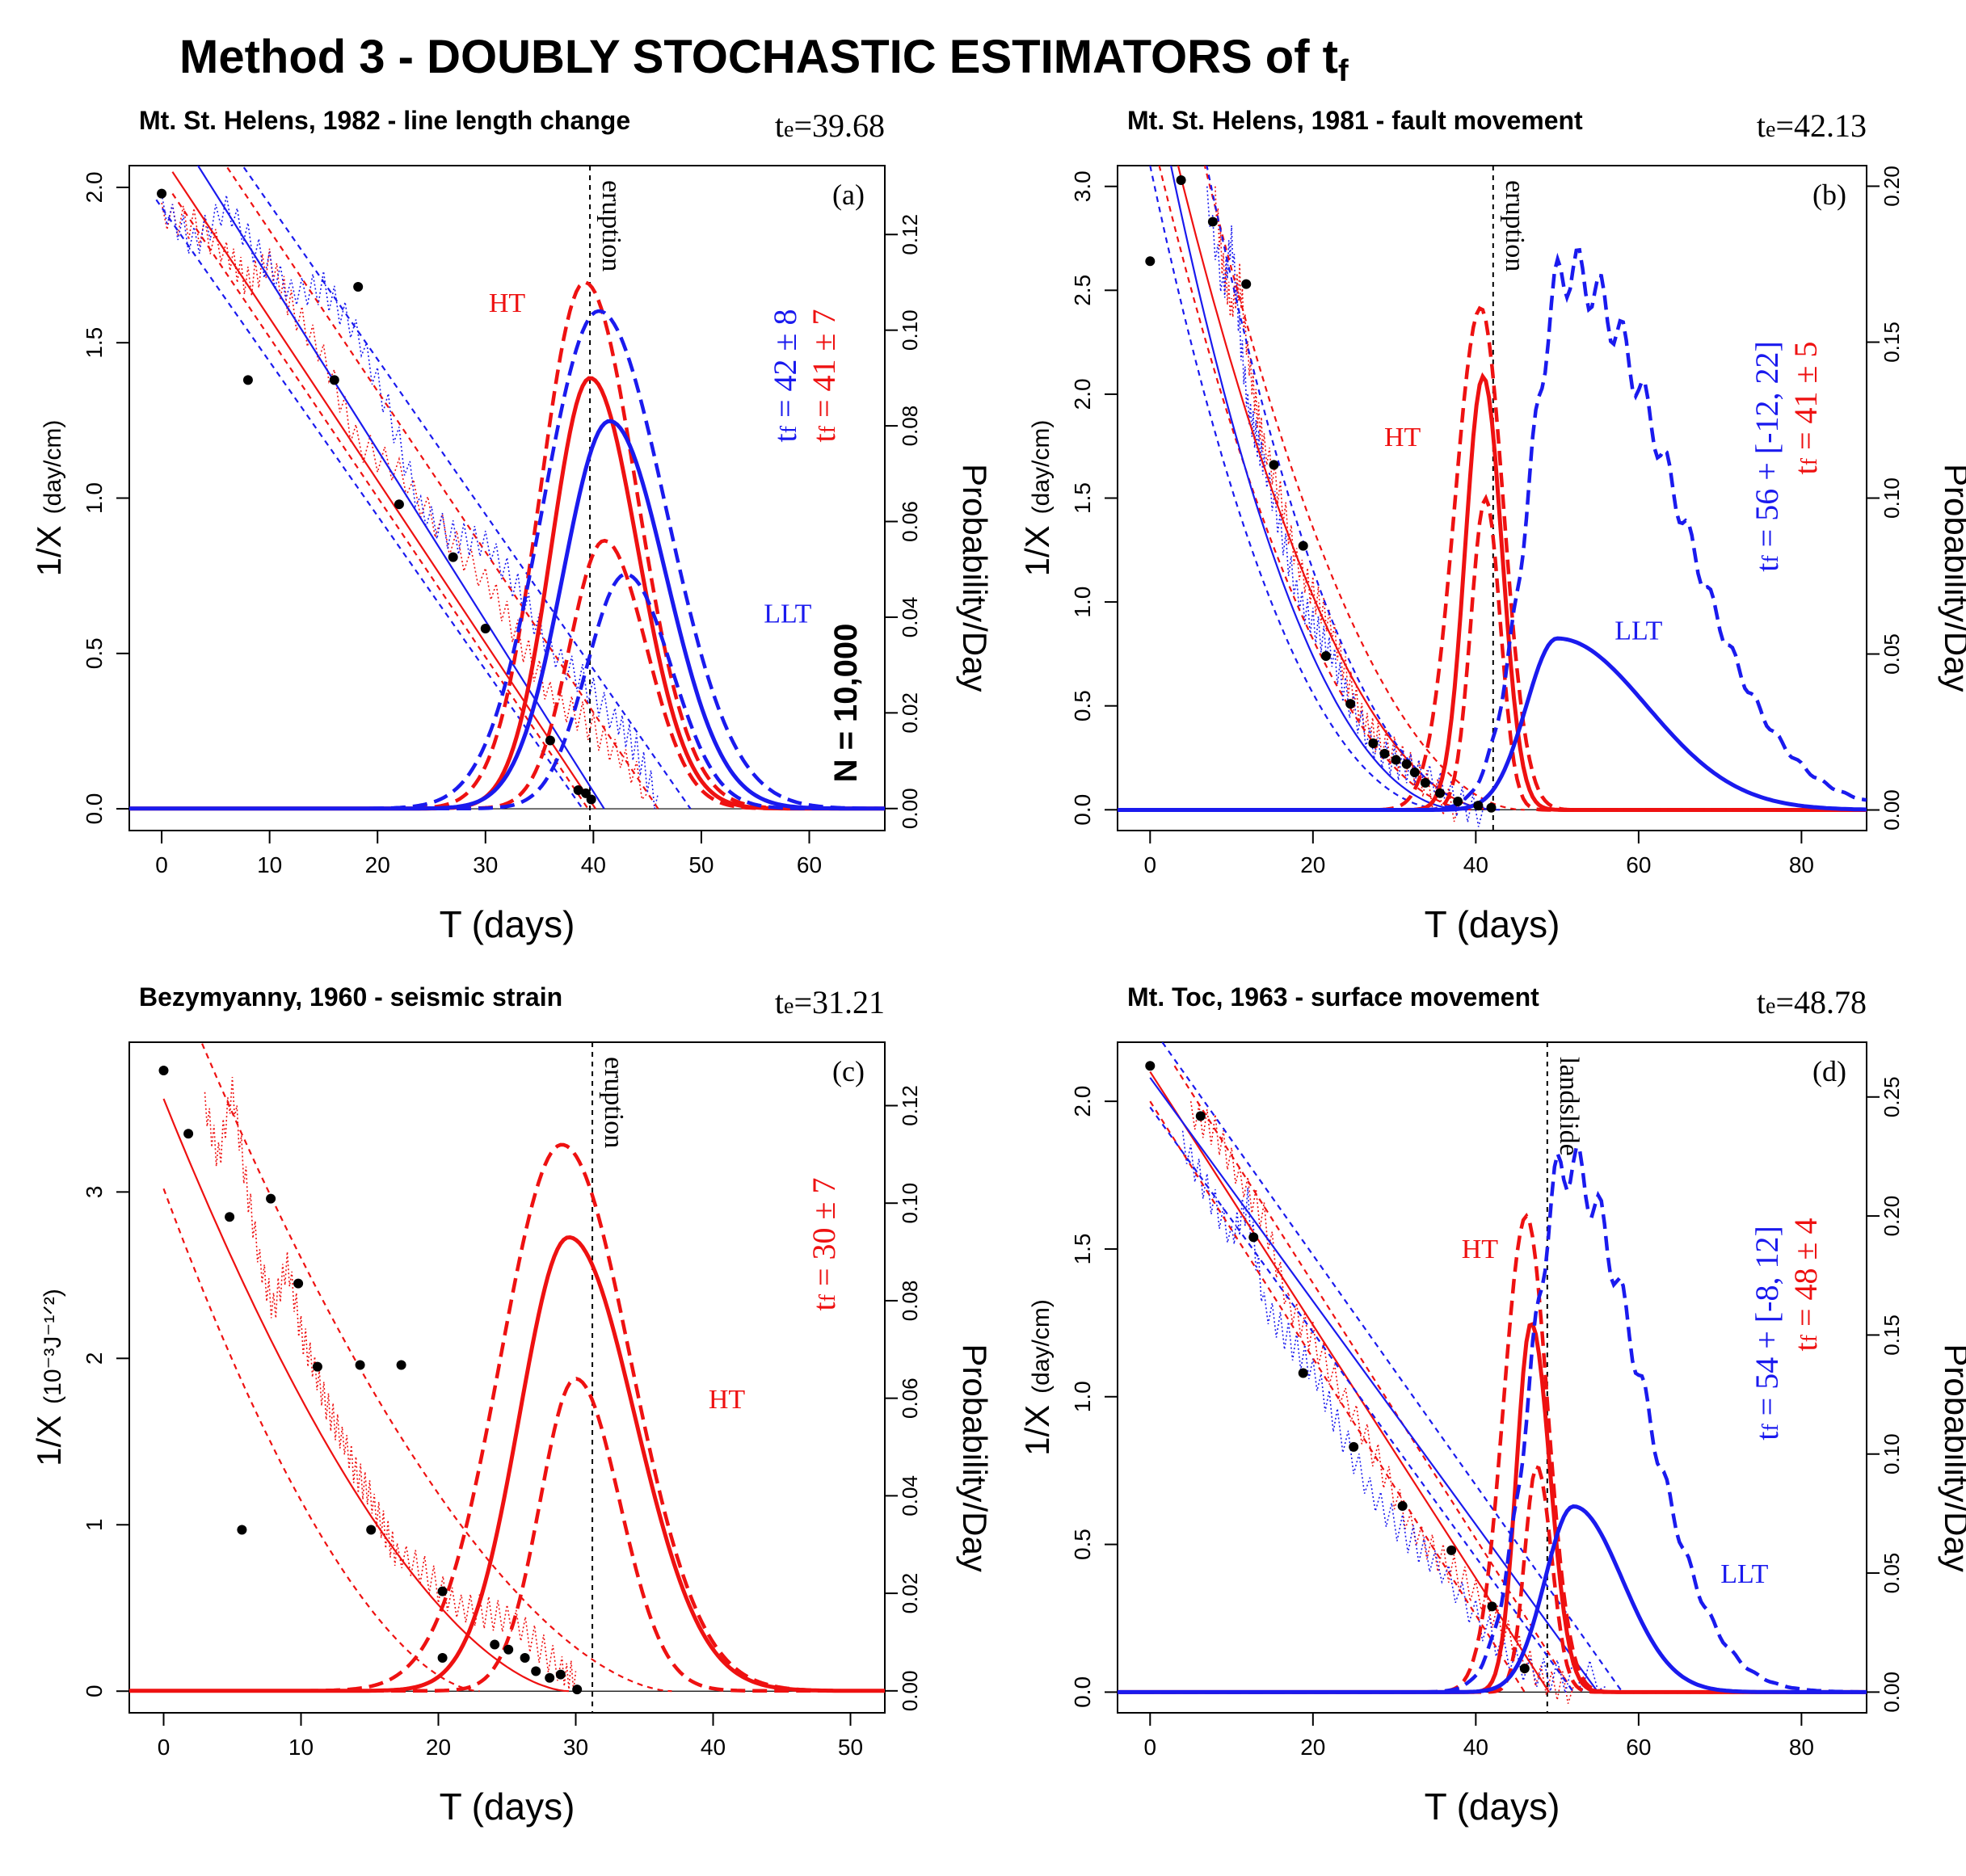 This screenshot has height=1876, width=1966. What do you see at coordinates (1821, 1002) in the screenshot?
I see `te-value: =48.78` at bounding box center [1821, 1002].